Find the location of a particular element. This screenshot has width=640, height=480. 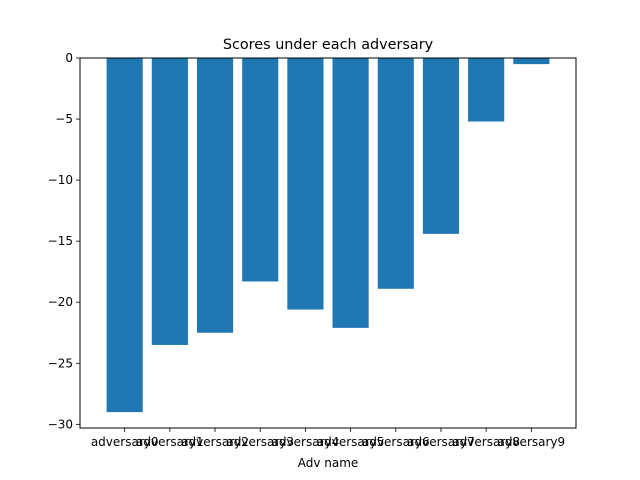

x-tick-label: adversary8 is located at coordinates (486, 442).